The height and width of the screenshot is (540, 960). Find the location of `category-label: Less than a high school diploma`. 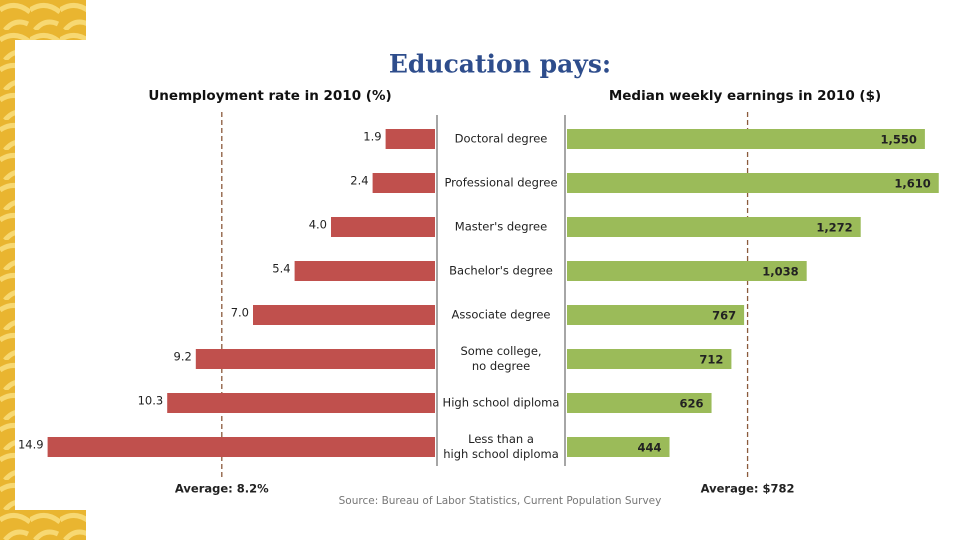

category-label: Less than a high school diploma is located at coordinates (501, 446).